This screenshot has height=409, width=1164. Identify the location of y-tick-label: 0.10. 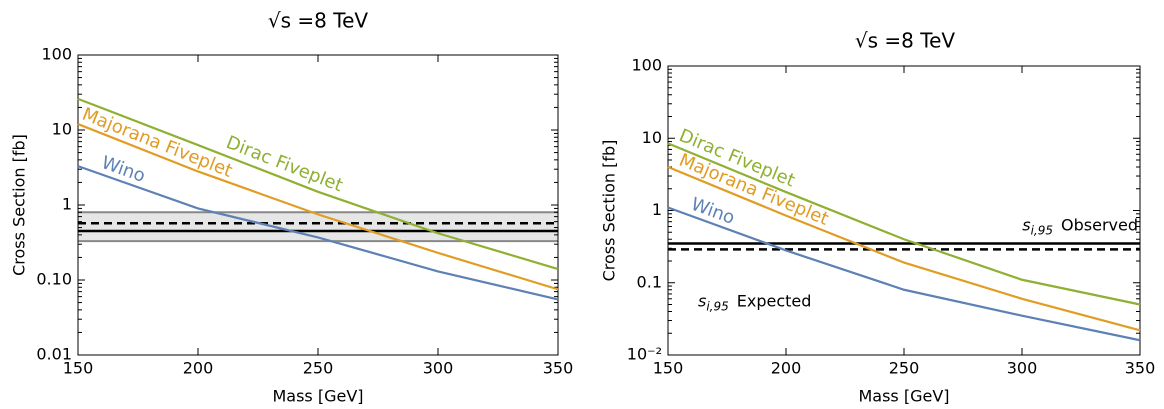
(54, 279).